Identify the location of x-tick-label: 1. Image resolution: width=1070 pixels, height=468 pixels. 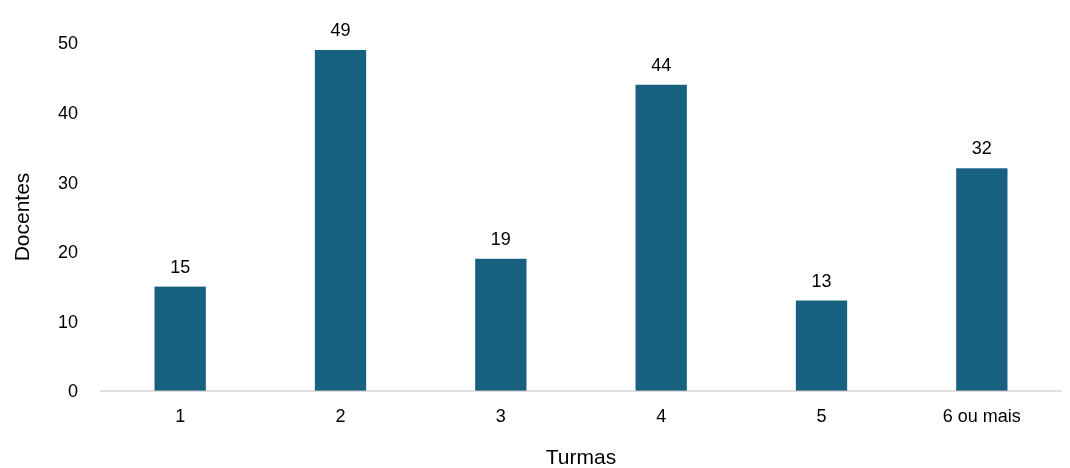
(180, 416).